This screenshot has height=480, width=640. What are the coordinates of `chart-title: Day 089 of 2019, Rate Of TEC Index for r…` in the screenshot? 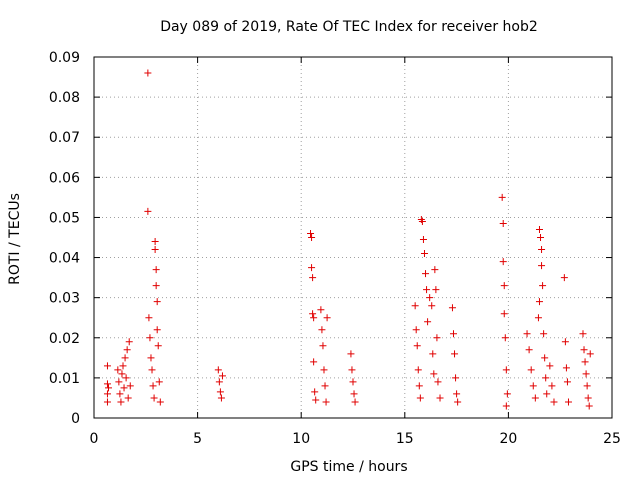 It's located at (349, 27).